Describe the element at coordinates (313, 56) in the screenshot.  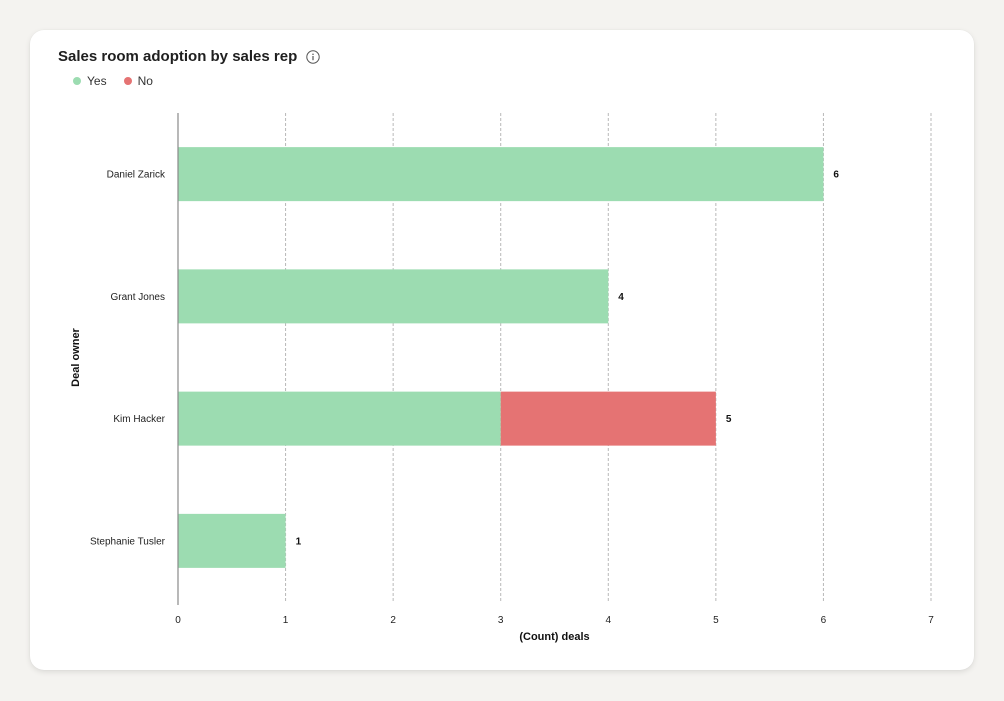
I see `info-icon` at that location.